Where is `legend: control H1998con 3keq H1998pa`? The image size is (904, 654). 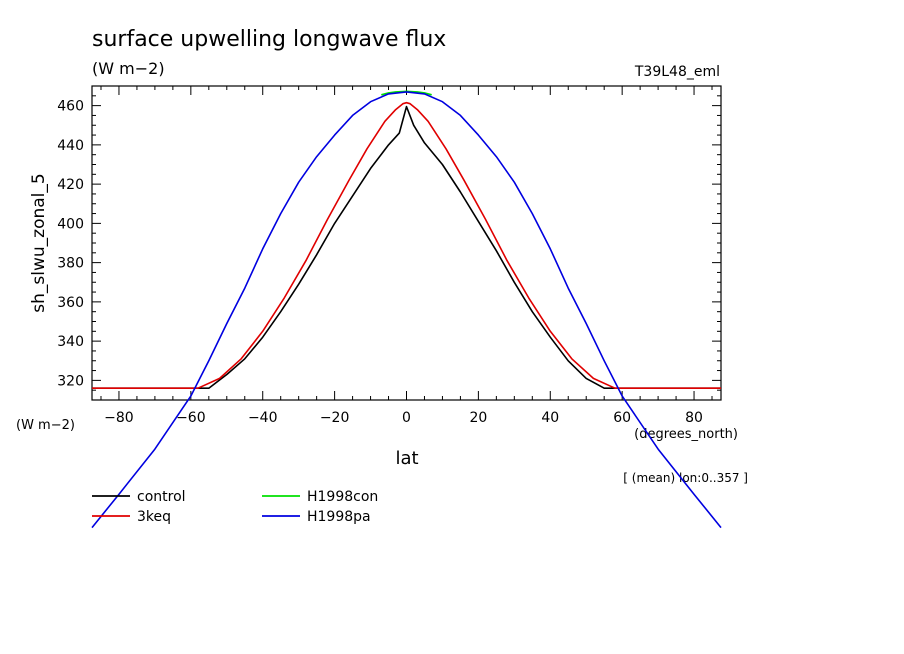
legend: control H1998con 3keq H1998pa is located at coordinates (235, 507).